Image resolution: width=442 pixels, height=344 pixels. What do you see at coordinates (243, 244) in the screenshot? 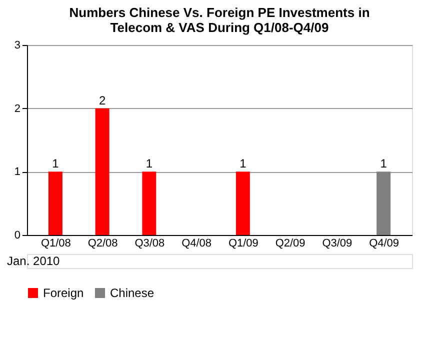
I see `x-tick-label: Q1/09` at bounding box center [243, 244].